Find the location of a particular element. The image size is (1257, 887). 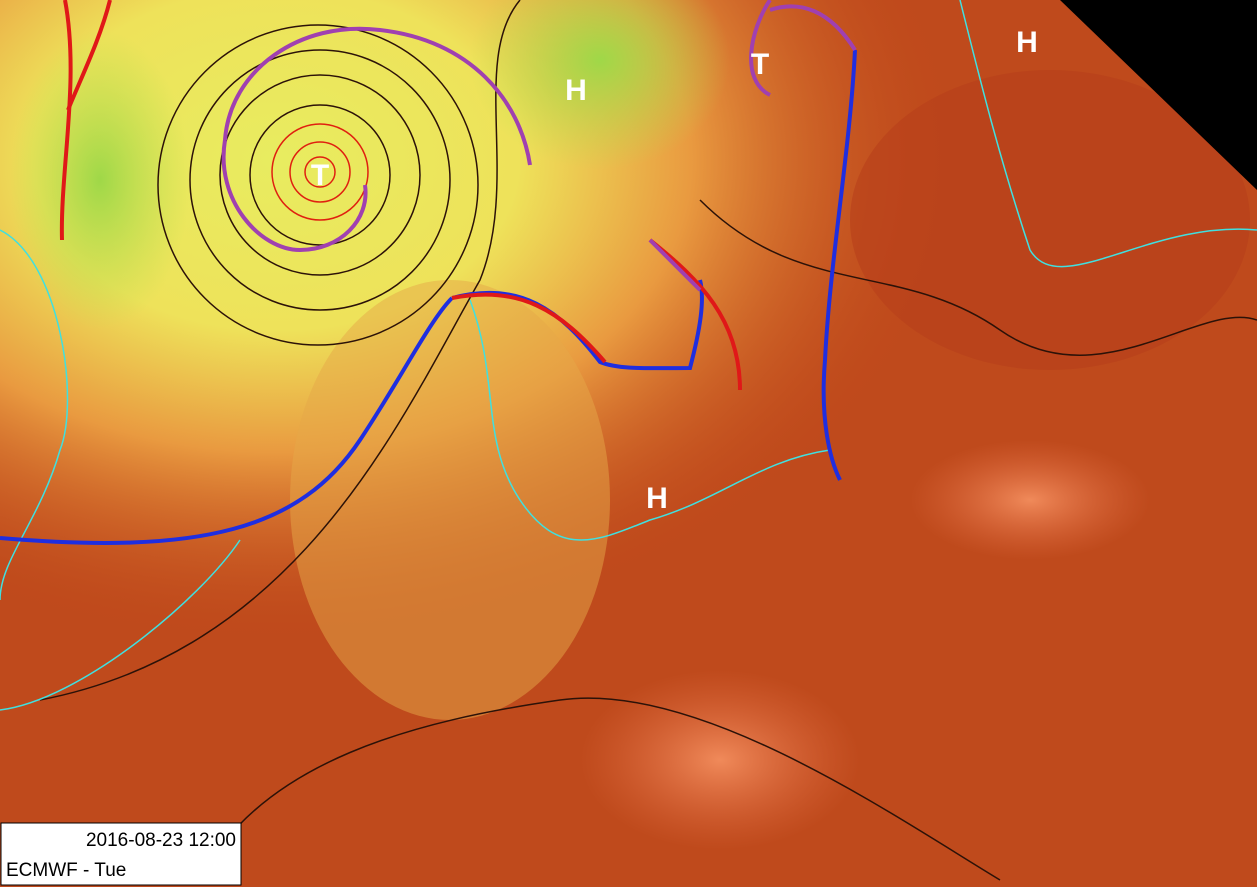

info-box-frame is located at coordinates (121, 854).